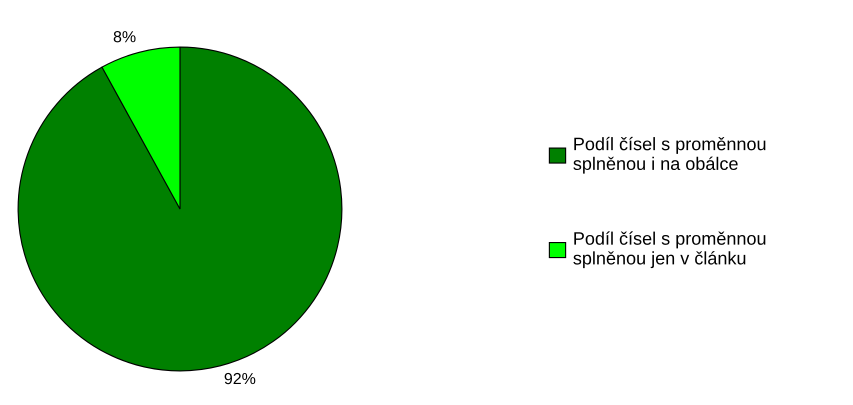 The width and height of the screenshot is (853, 405). I want to click on legend-label: Podíl čísel s proměnnou splněnou jen v článku, so click(669, 249).